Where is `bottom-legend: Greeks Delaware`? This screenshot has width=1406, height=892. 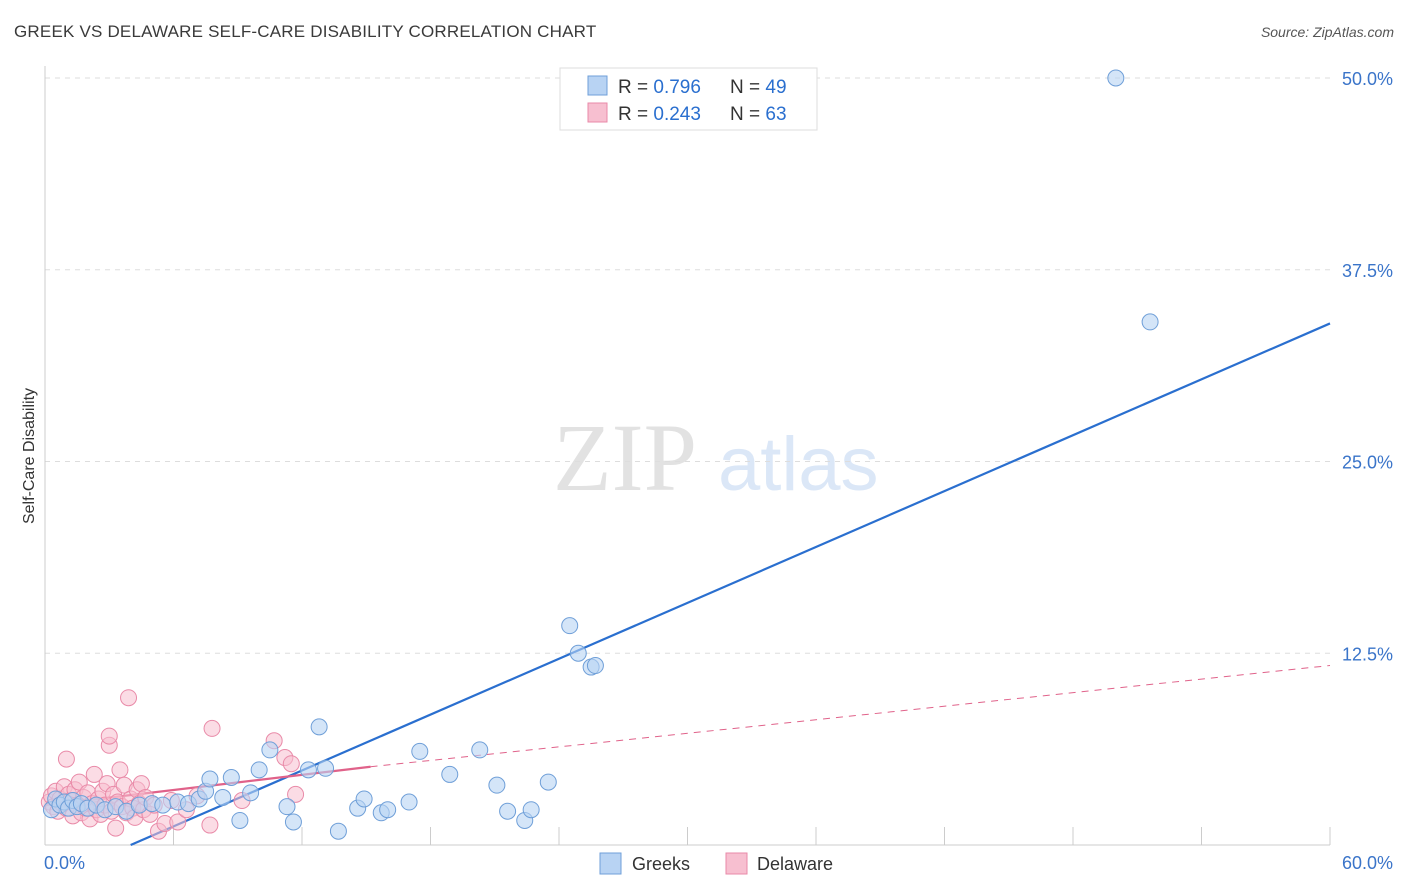
bottom-legend: Greeks Delaware is located at coordinates (716, 863).